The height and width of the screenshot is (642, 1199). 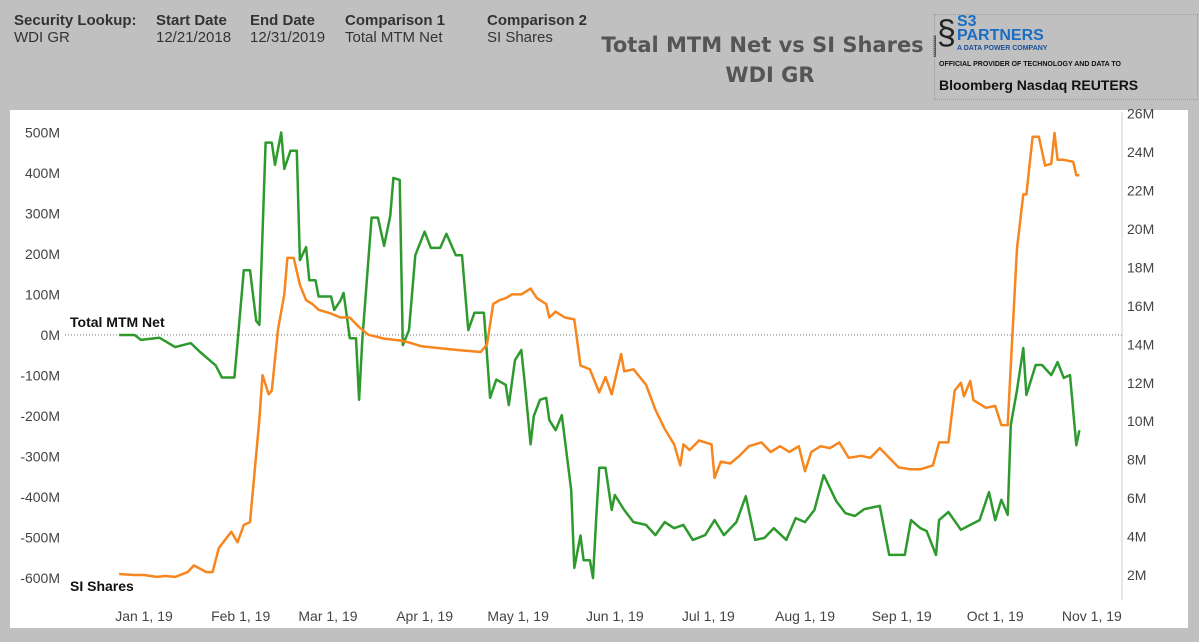 I want to click on left-axis-tick: -500M, so click(x=40, y=538).